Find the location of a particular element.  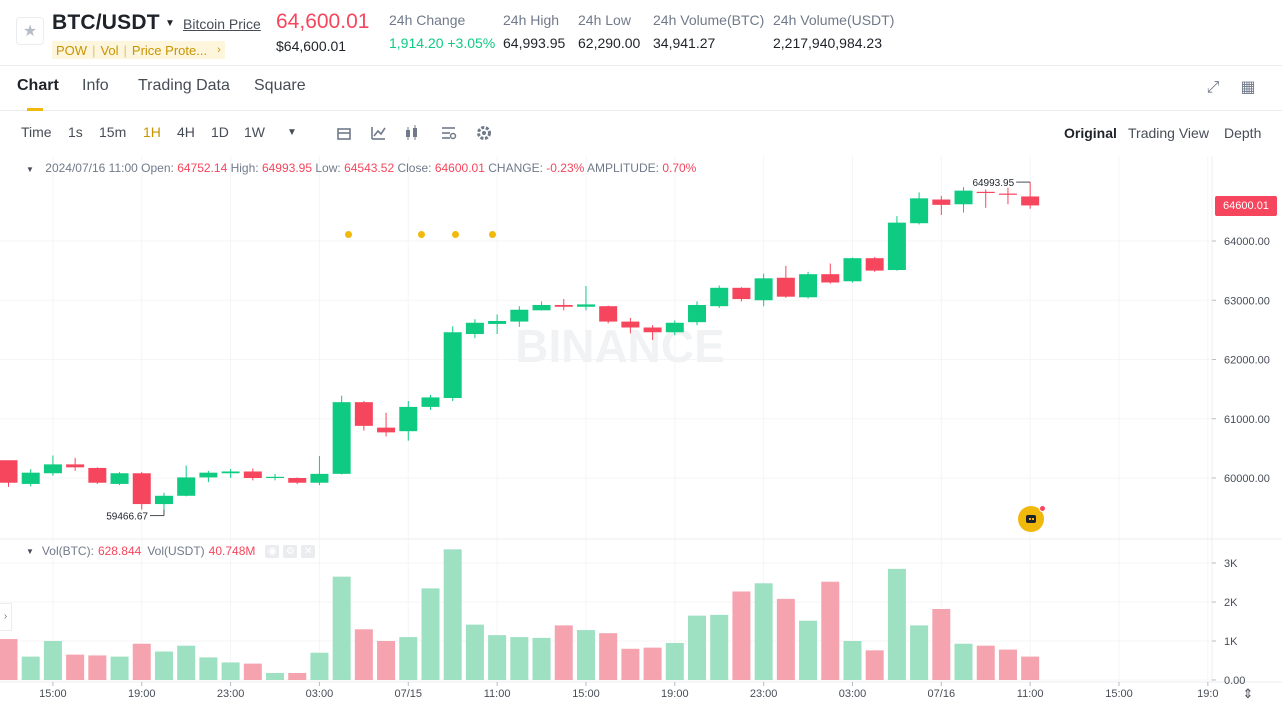

chat-icon is located at coordinates (1031, 519).